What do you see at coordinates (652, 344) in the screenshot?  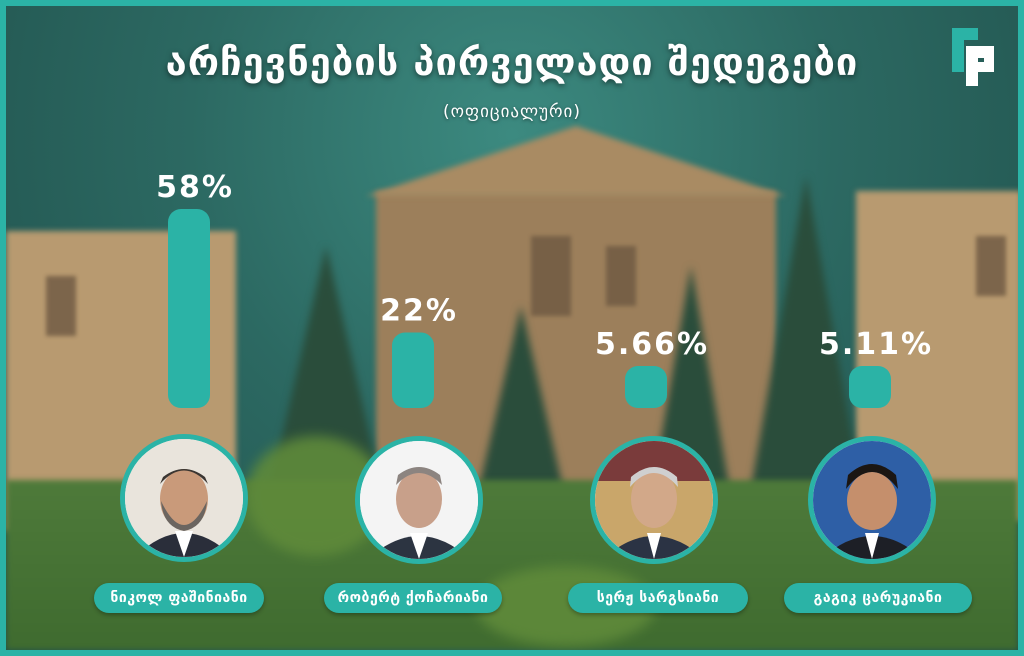 I see `bar-value-label-3: 5.66%` at bounding box center [652, 344].